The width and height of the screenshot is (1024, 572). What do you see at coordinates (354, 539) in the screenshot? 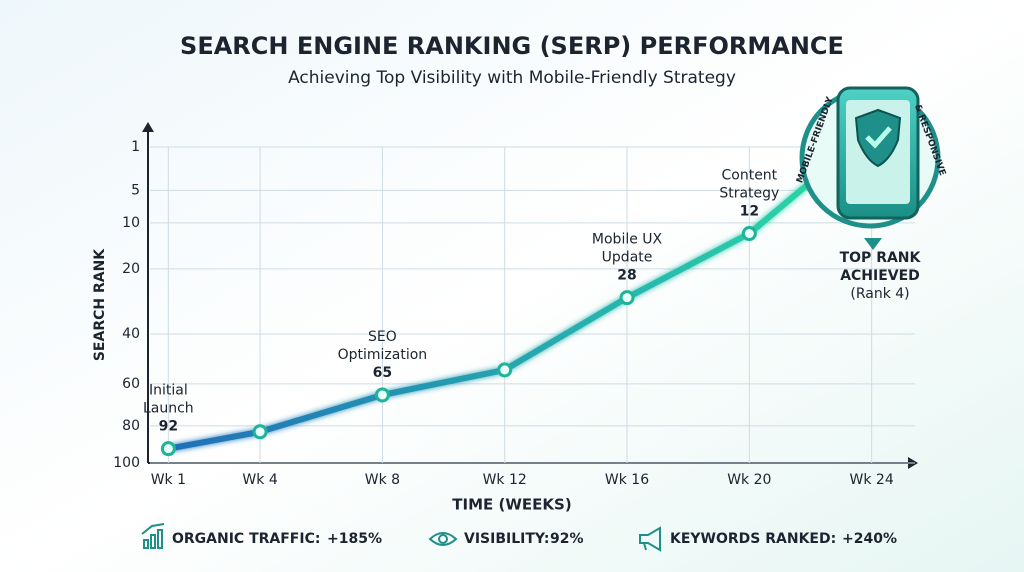
I see `stat-value: +185%` at bounding box center [354, 539].